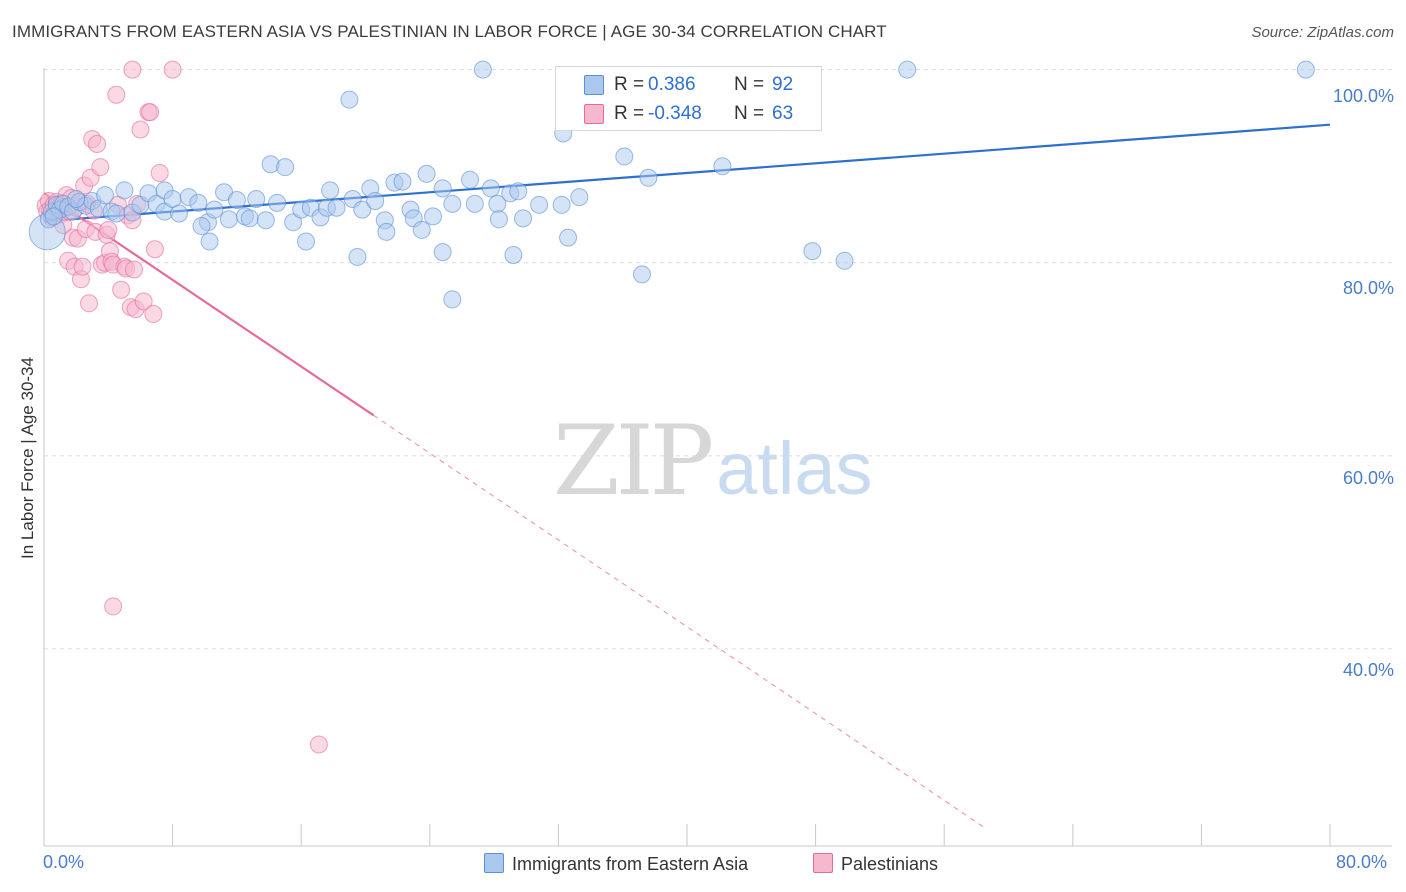 Image resolution: width=1406 pixels, height=892 pixels. What do you see at coordinates (1368, 288) in the screenshot?
I see `y-tick-label-80: 80.0%` at bounding box center [1368, 288].